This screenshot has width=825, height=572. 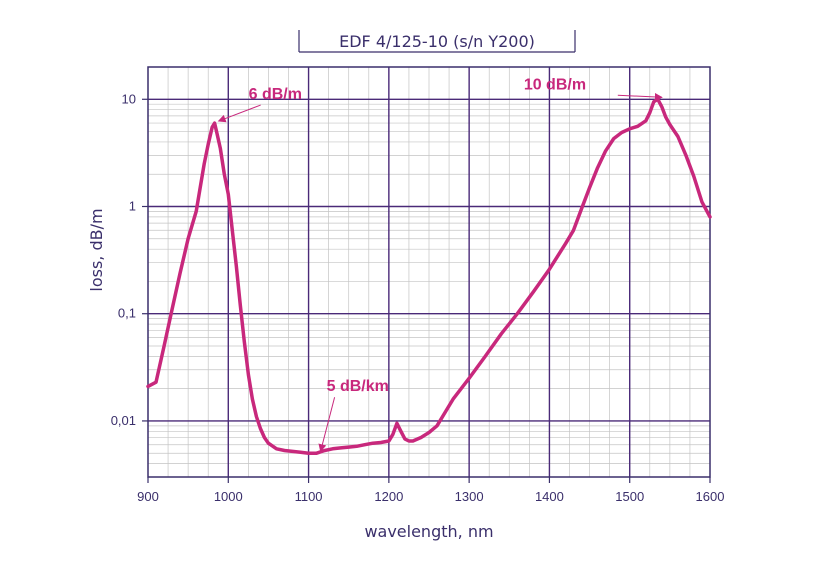 I want to click on y-tick-label: 10, so click(x=129, y=98).